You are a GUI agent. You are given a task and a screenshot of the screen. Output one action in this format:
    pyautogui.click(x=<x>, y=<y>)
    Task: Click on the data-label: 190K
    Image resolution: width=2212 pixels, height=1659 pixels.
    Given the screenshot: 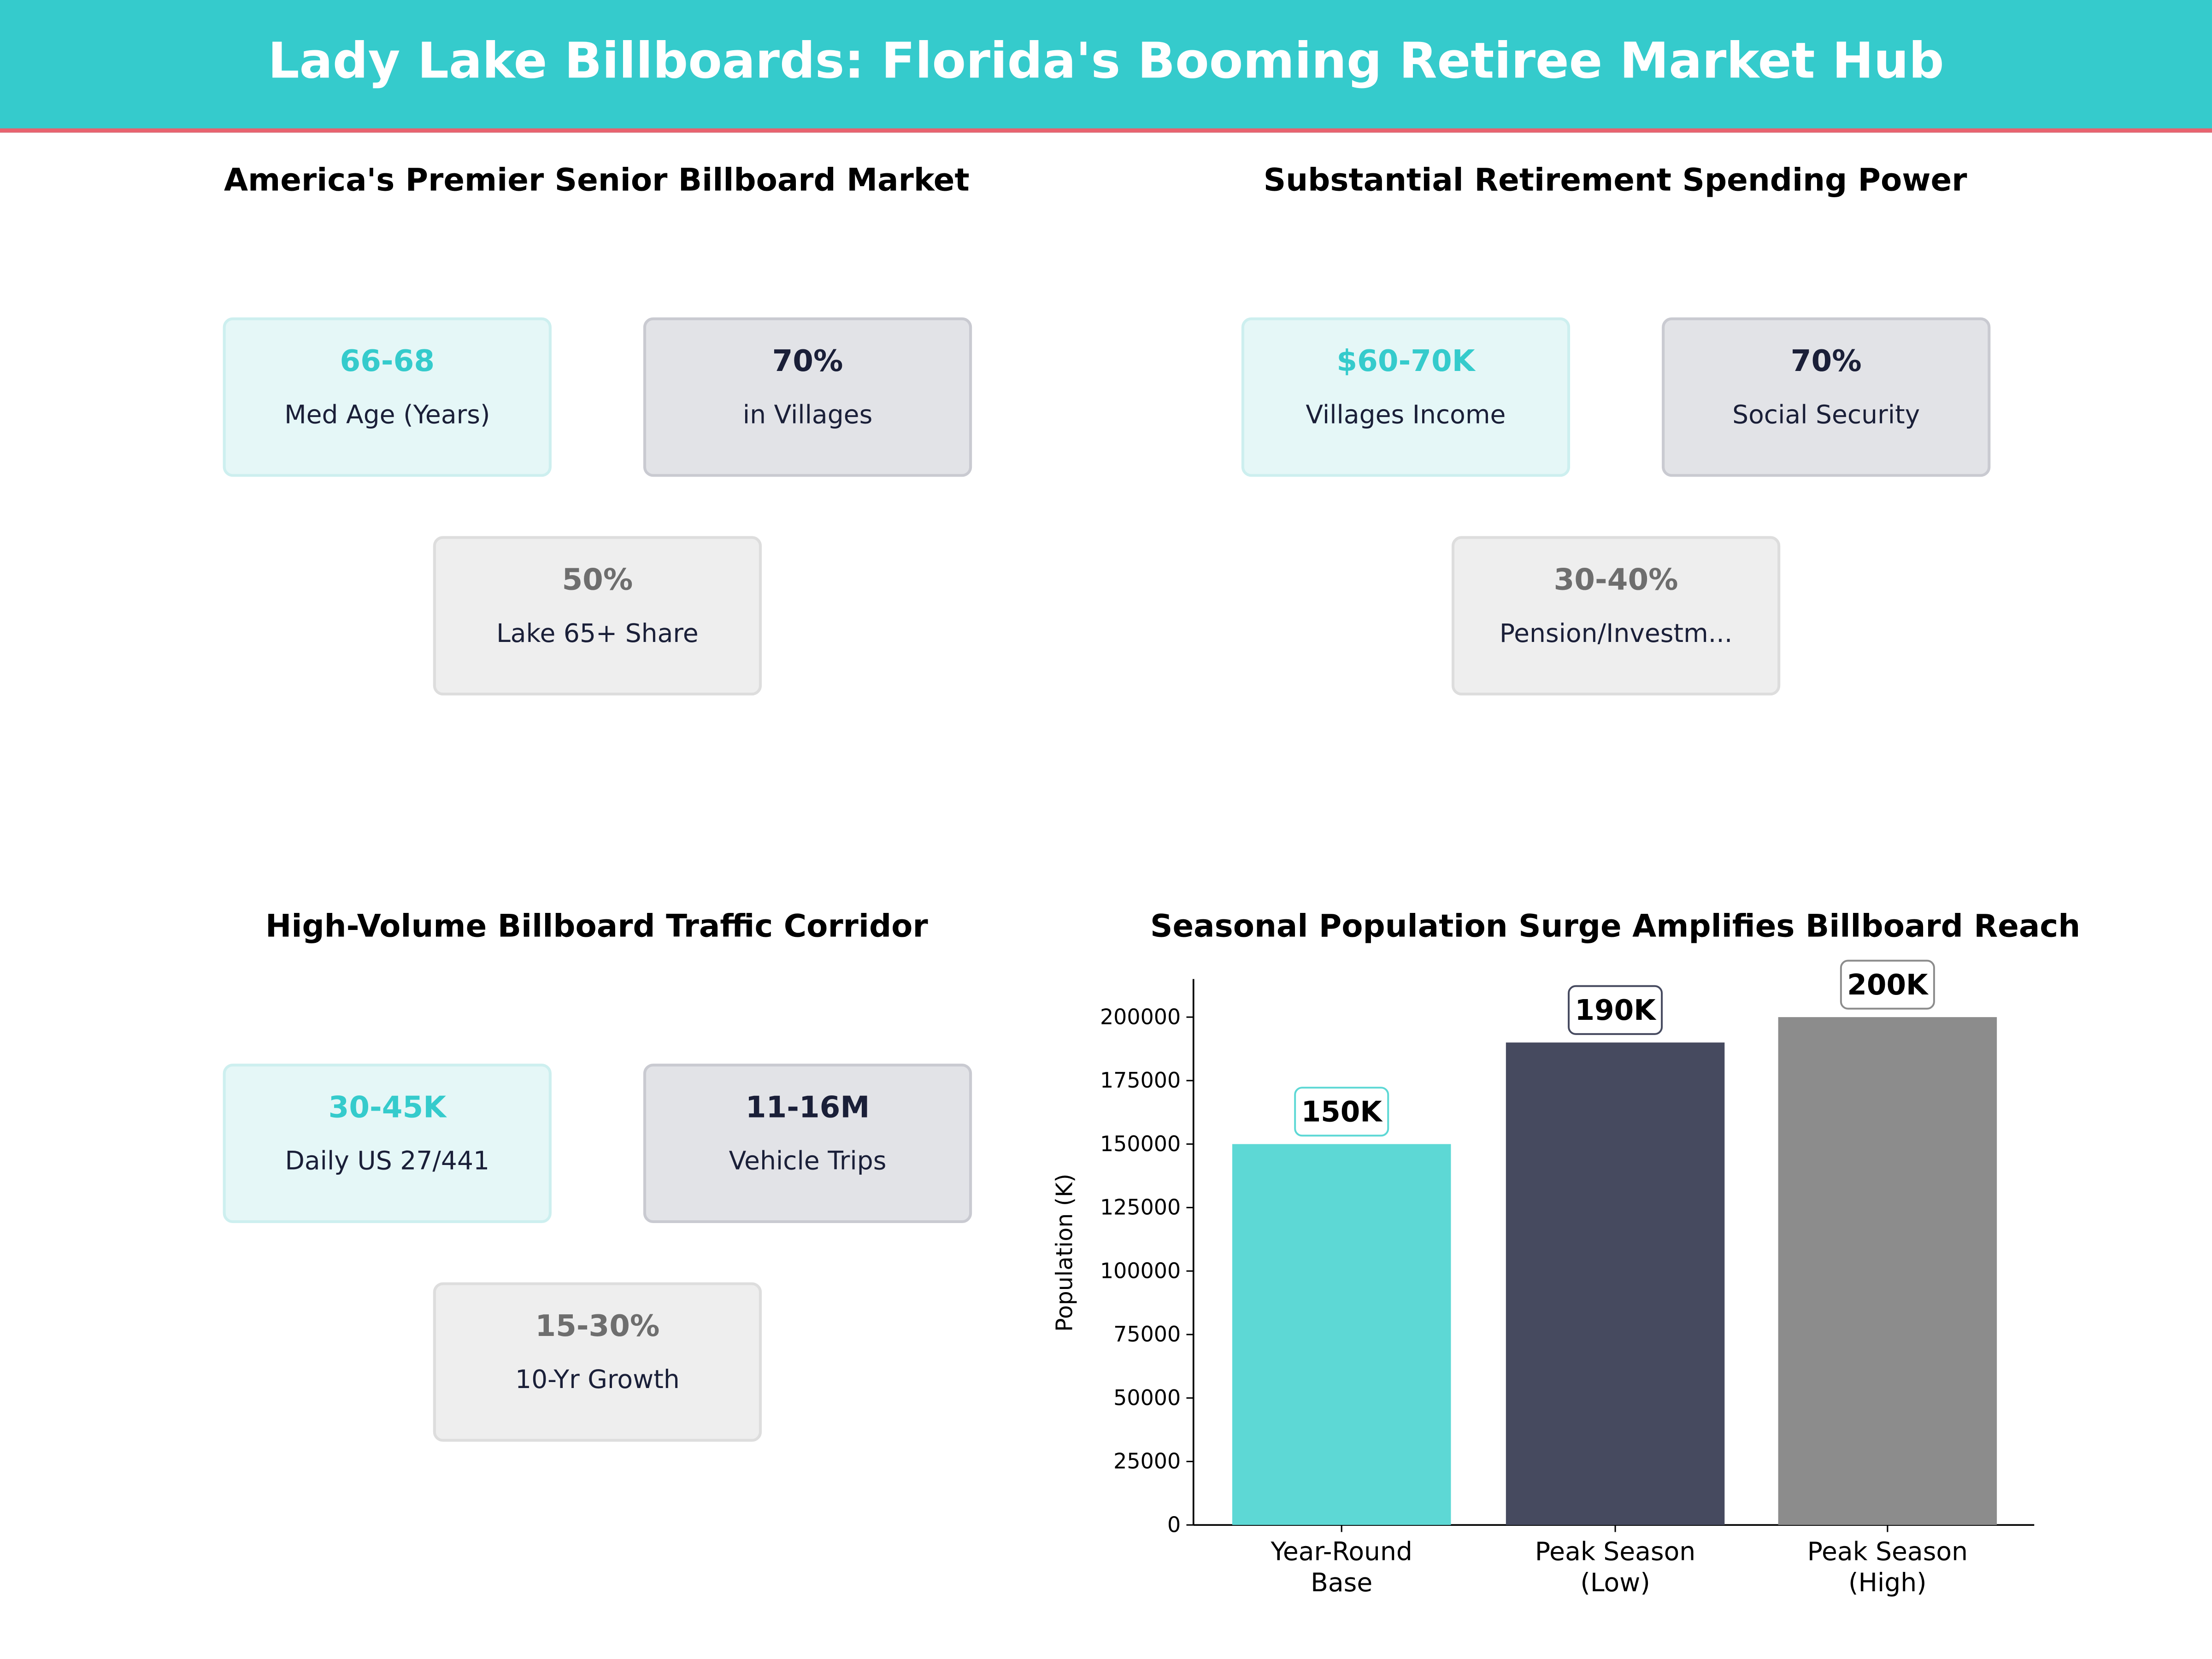 What is the action you would take?
    pyautogui.click(x=1616, y=1010)
    